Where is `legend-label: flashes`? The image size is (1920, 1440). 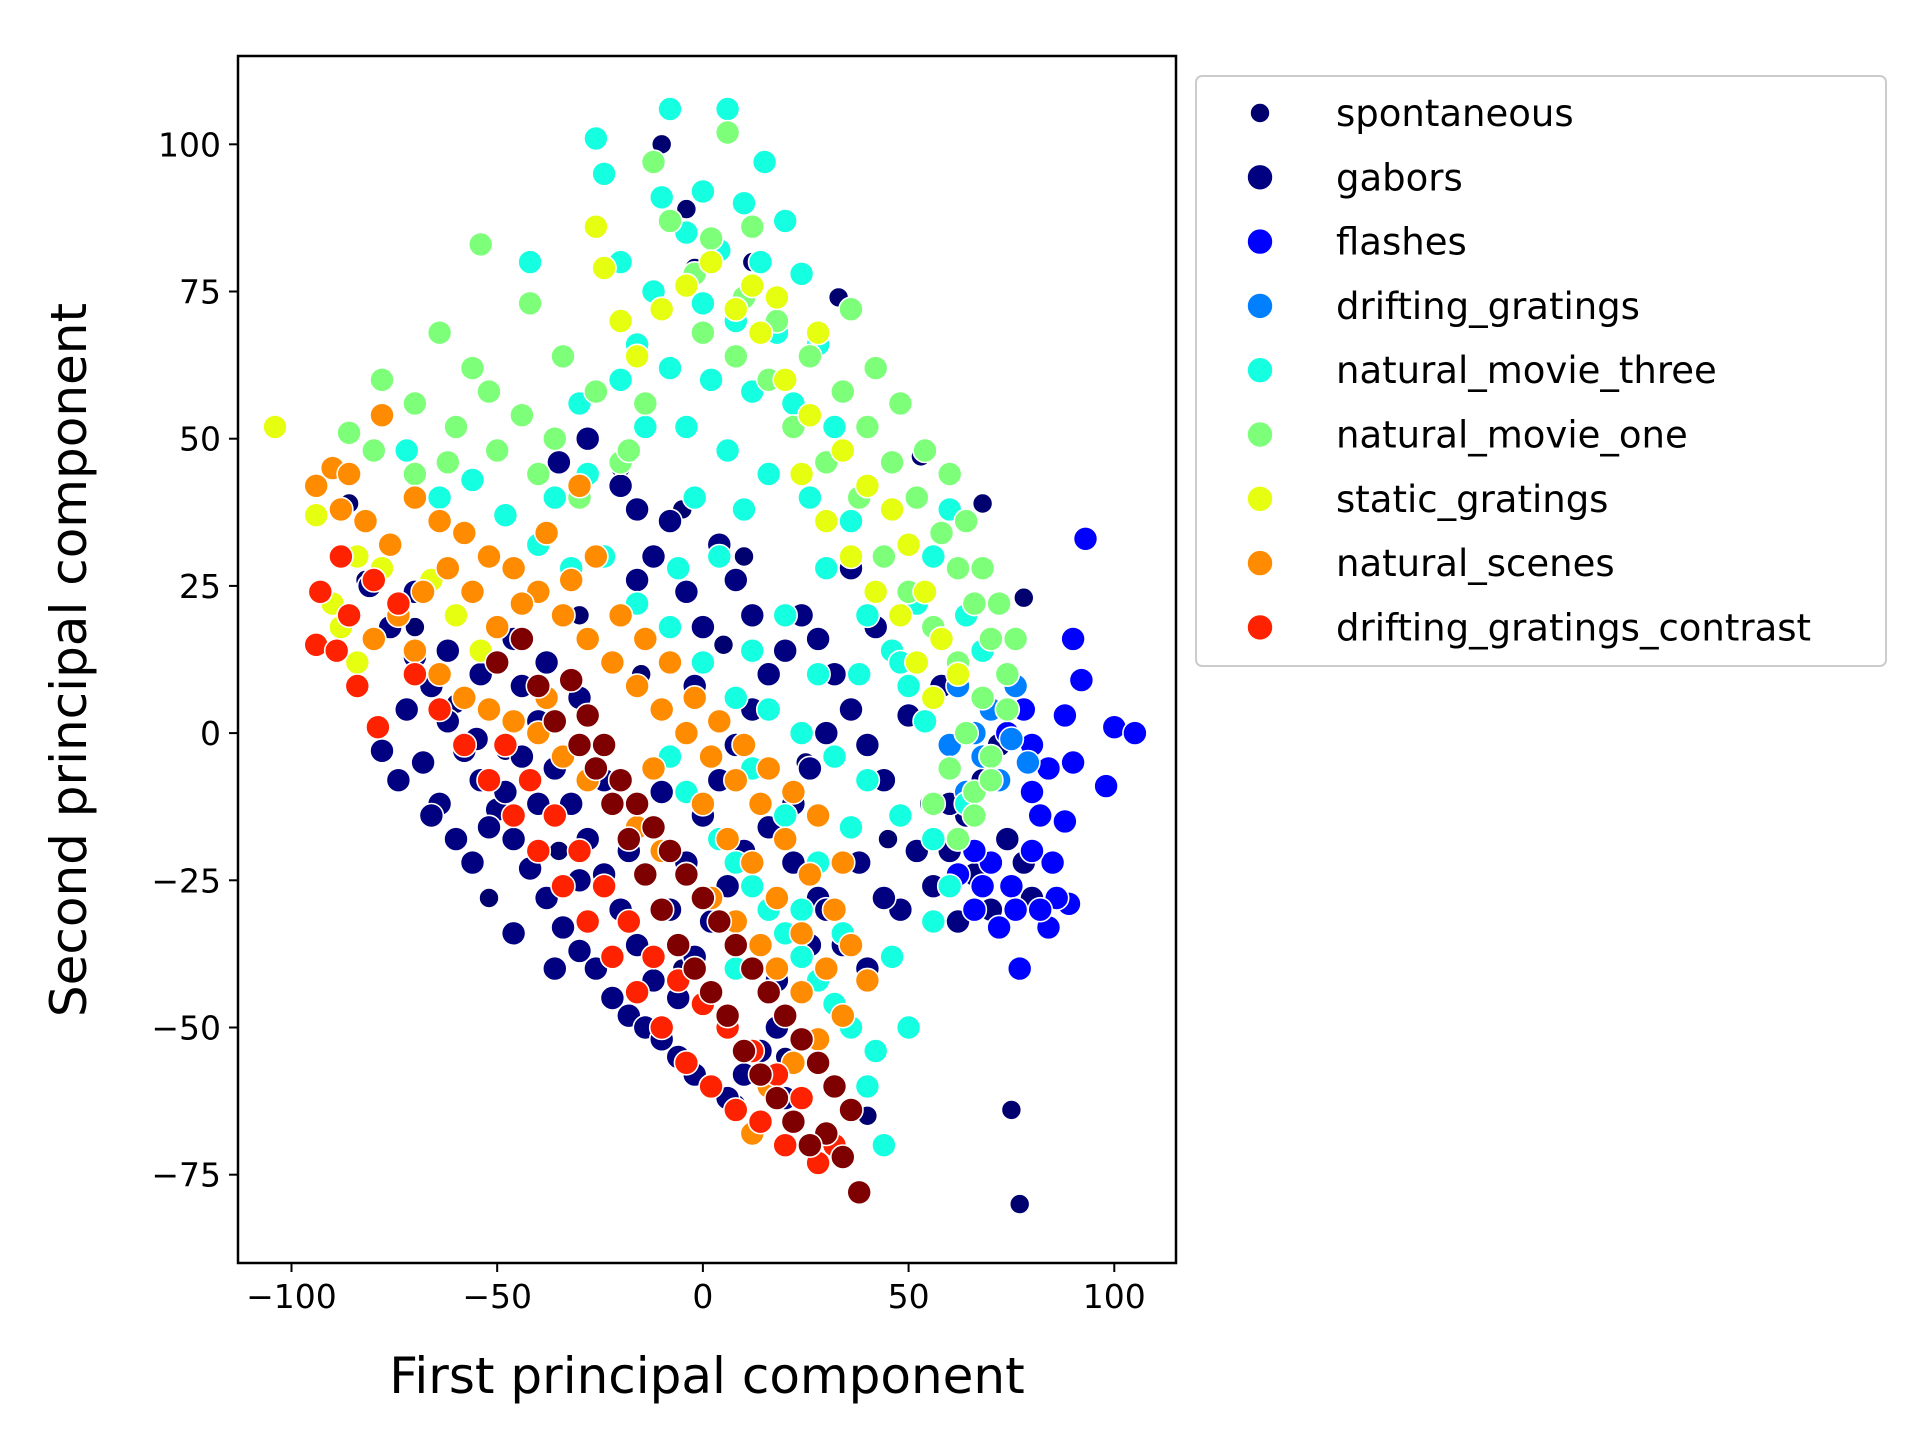 legend-label: flashes is located at coordinates (1401, 242).